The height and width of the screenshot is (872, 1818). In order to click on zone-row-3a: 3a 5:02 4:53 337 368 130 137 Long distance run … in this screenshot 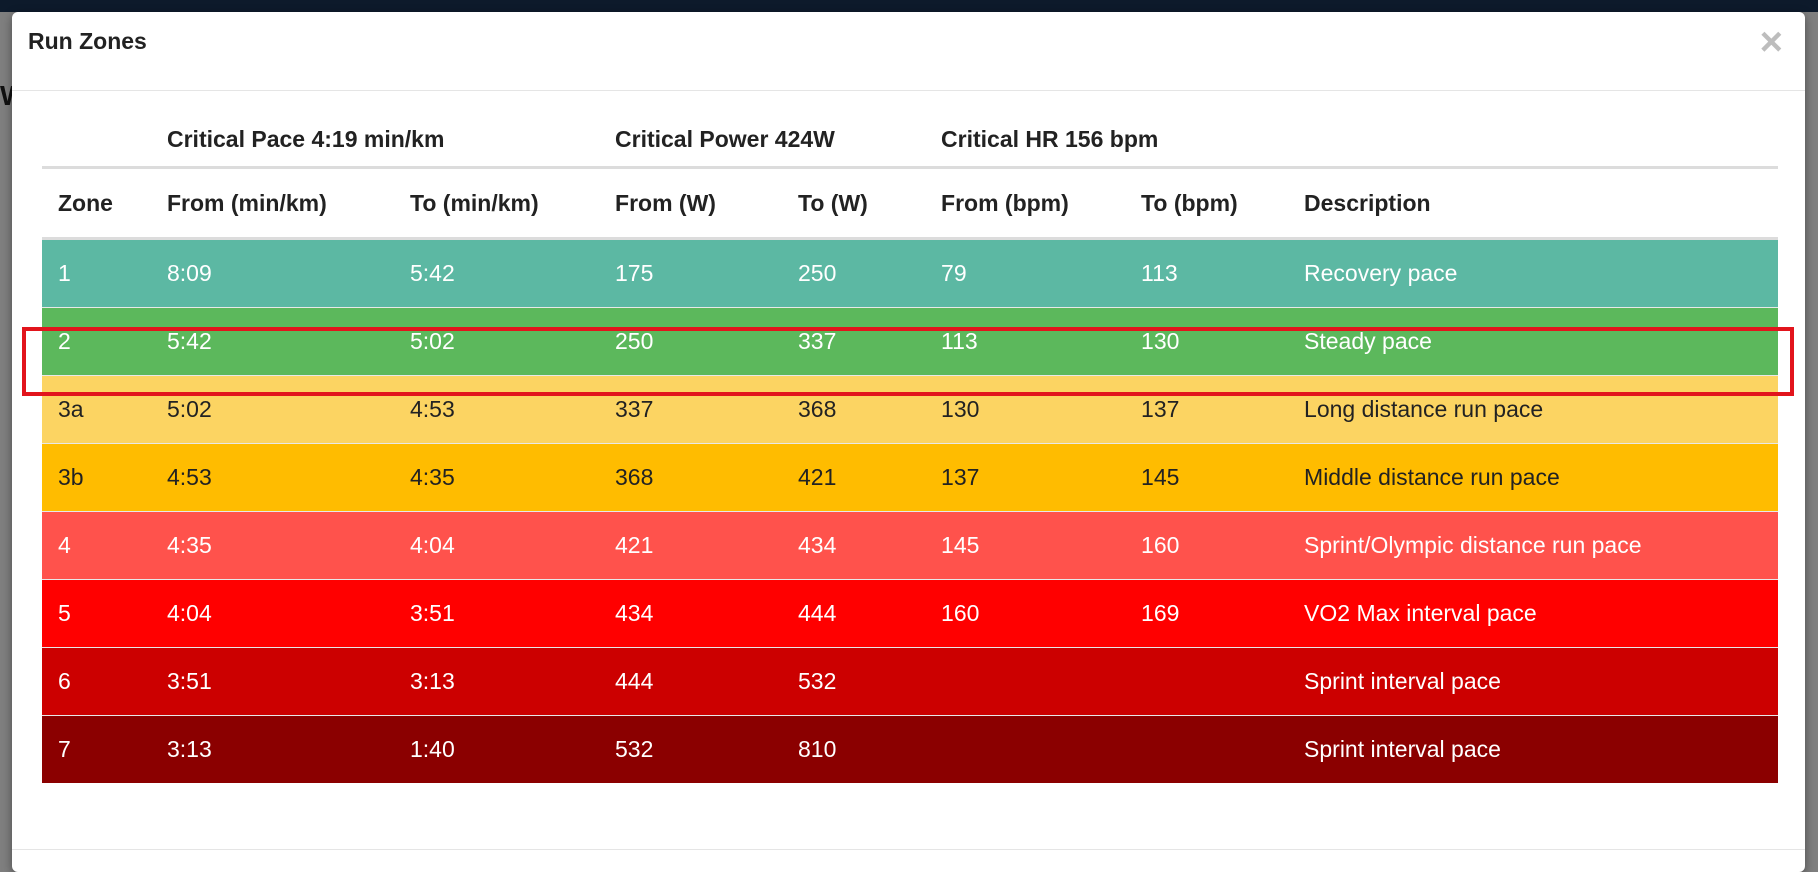, I will do `click(910, 409)`.